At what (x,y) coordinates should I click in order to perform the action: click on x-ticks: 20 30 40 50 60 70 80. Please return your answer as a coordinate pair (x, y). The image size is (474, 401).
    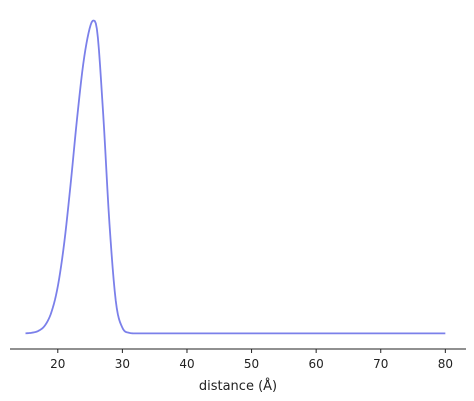
    Looking at the image, I should click on (251, 360).